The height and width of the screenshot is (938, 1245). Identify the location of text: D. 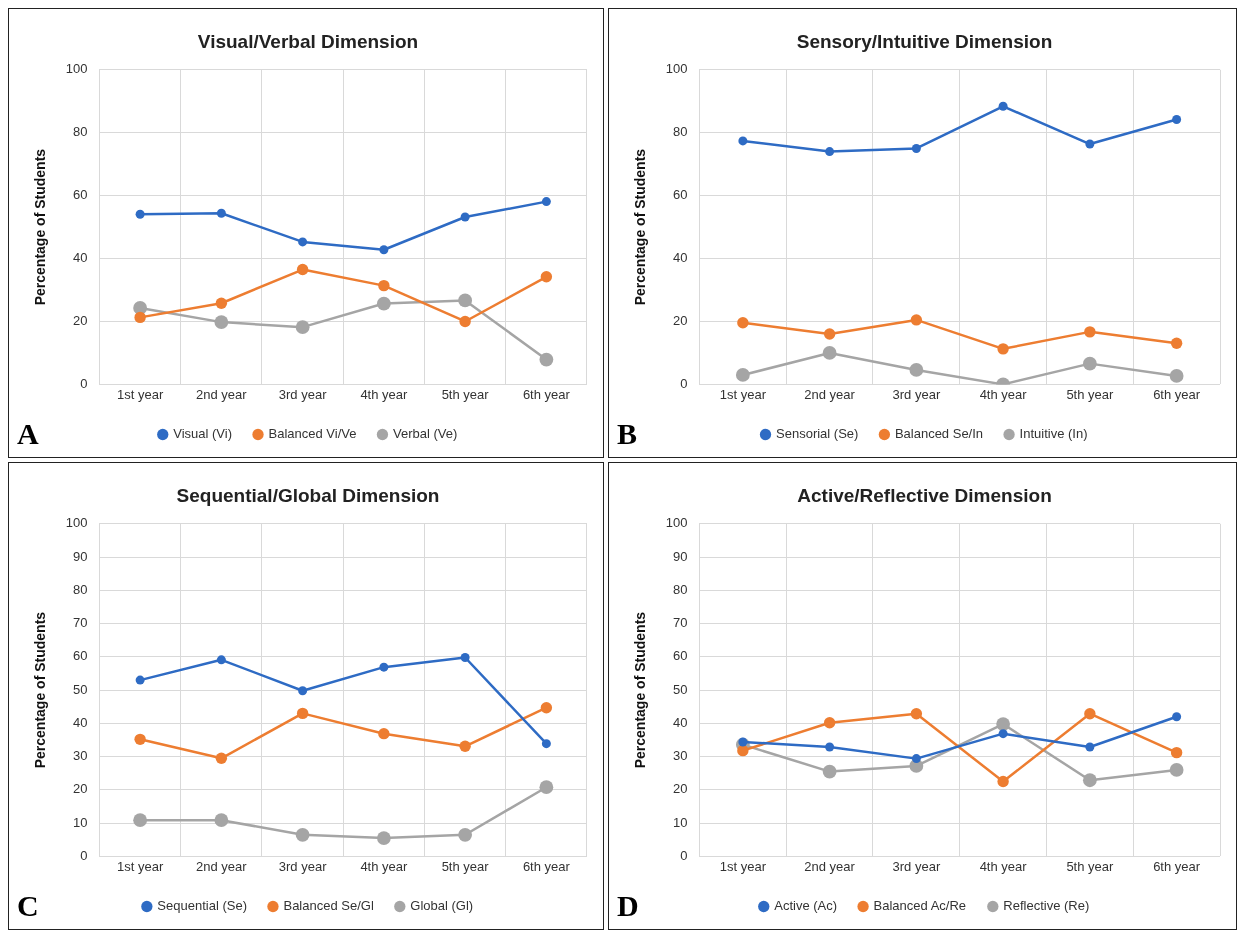
(628, 905).